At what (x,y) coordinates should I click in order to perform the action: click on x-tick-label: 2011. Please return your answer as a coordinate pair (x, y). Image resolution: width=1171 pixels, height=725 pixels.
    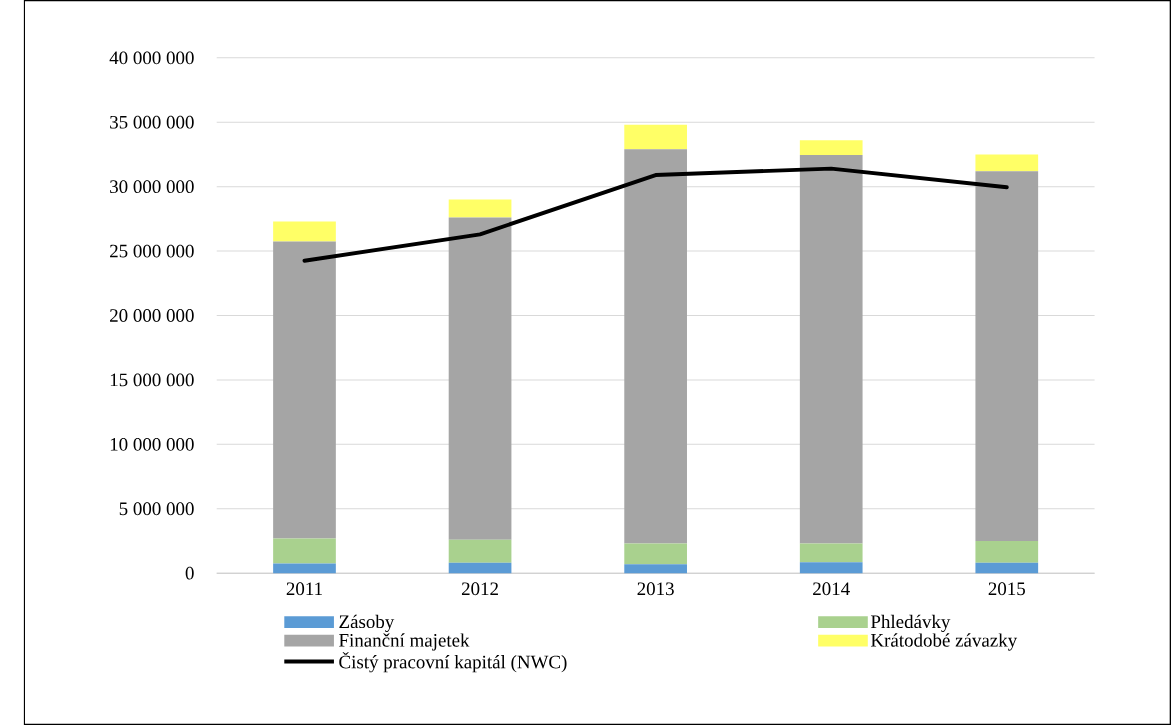
    Looking at the image, I should click on (304, 589).